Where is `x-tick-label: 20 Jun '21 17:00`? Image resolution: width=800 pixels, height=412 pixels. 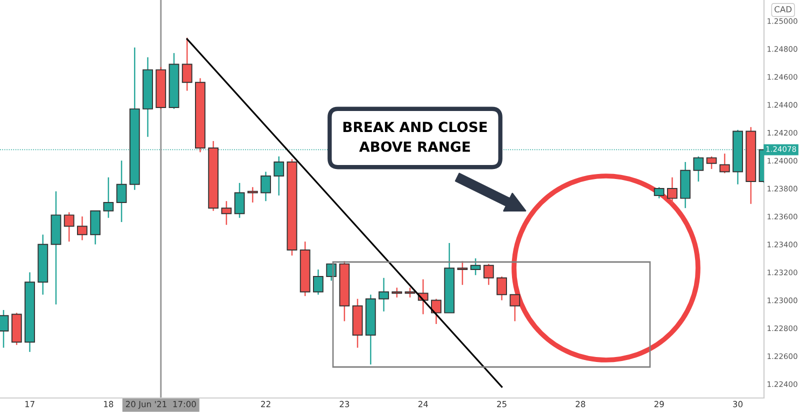
x-tick-label: 20 Jun '21 17:00 is located at coordinates (161, 404).